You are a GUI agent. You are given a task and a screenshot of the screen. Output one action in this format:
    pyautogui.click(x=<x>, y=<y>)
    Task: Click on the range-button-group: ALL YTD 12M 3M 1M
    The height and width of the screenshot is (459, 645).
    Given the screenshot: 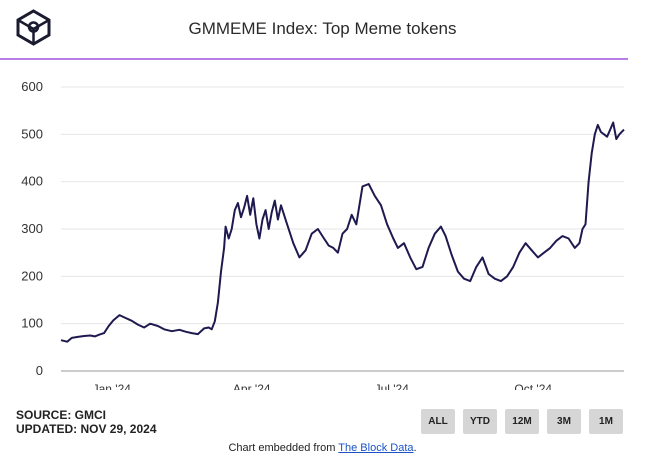 What is the action you would take?
    pyautogui.click(x=522, y=421)
    